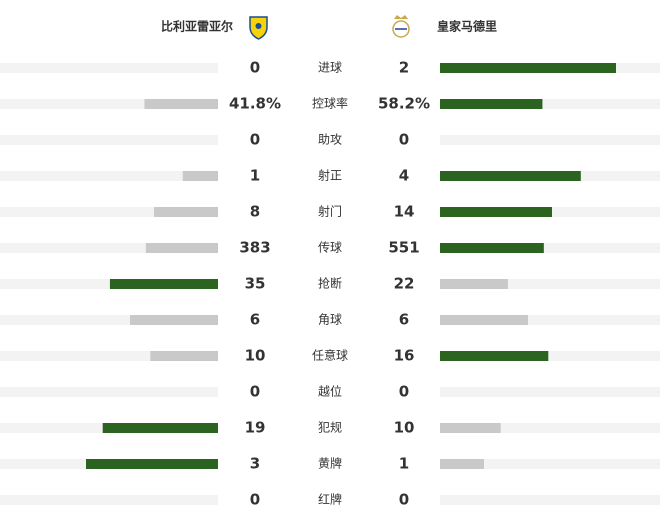 Image resolution: width=660 pixels, height=528 pixels. What do you see at coordinates (330, 247) in the screenshot?
I see `stat-label: 传球` at bounding box center [330, 247].